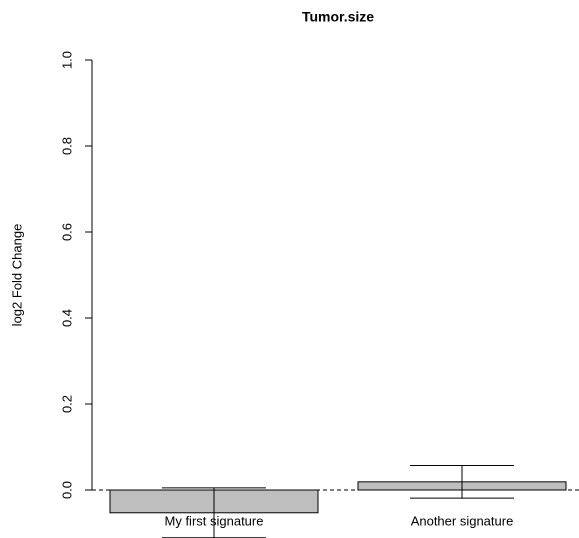  Describe the element at coordinates (214, 520) in the screenshot. I see `x-tick-label: My first signature` at that location.